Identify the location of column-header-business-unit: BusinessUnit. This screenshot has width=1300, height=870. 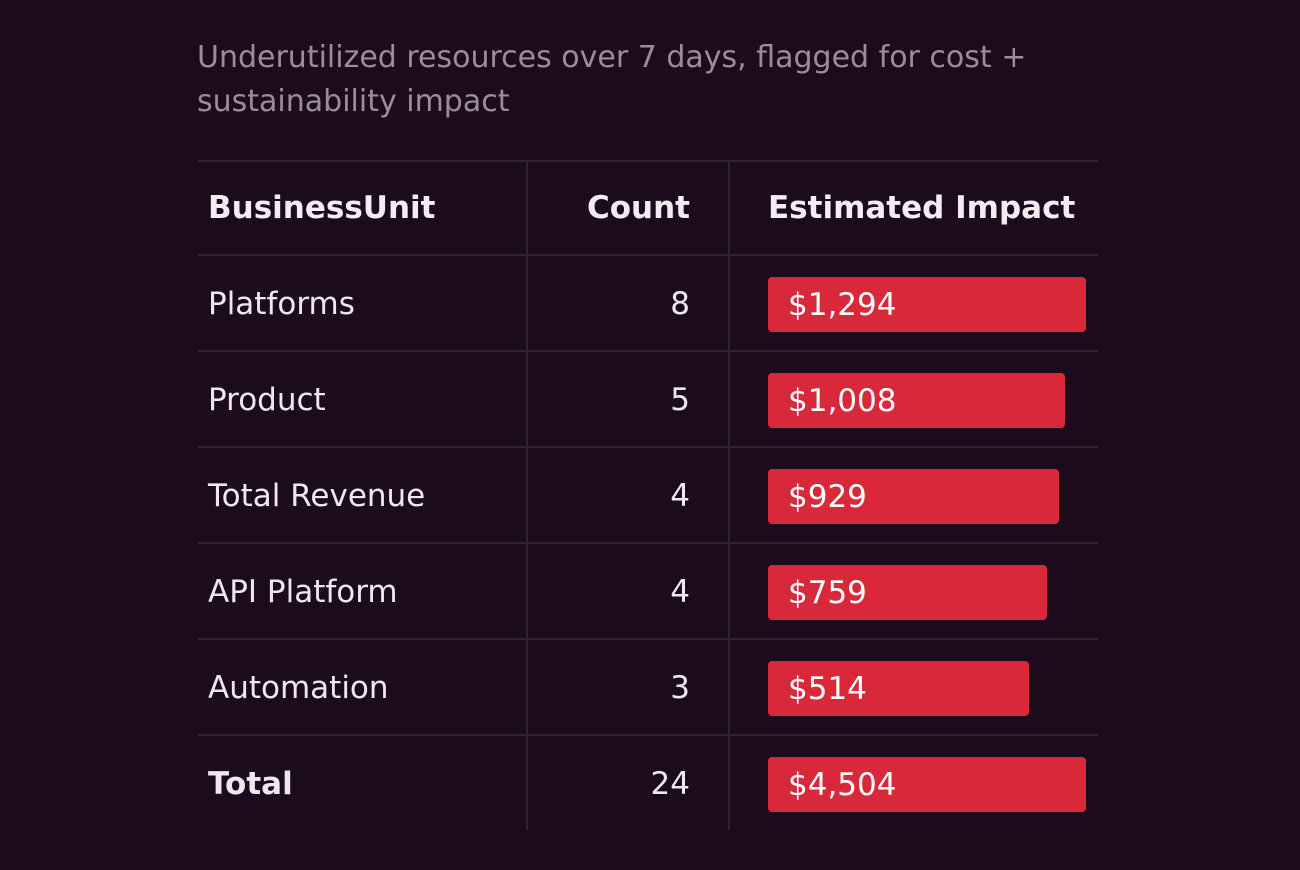
(322, 208).